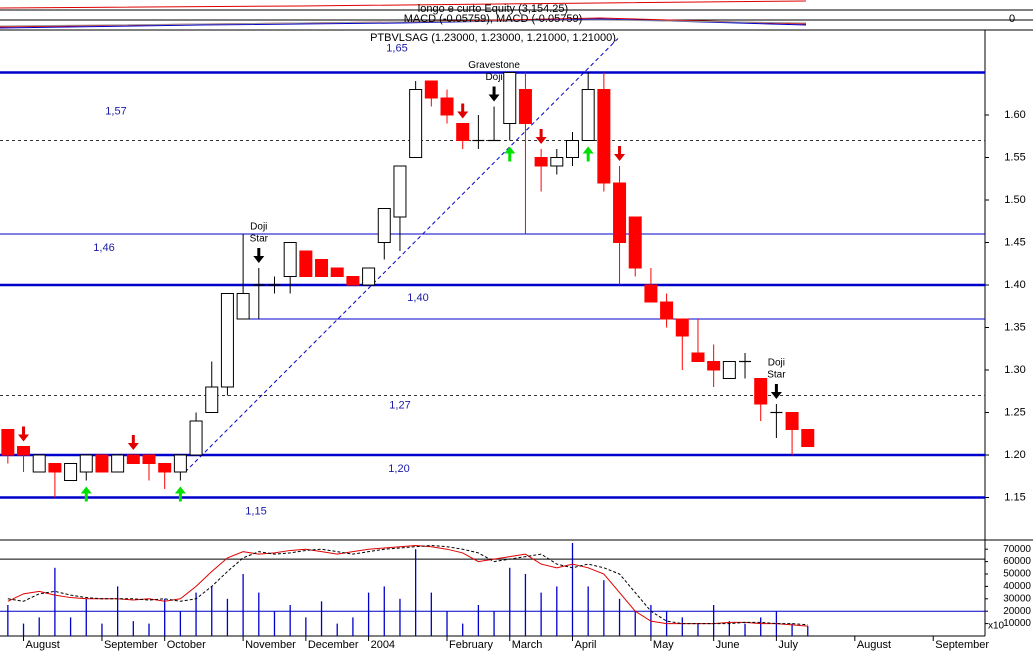 This screenshot has height=651, width=1033. What do you see at coordinates (115, 111) in the screenshot?
I see `level-label: 1,57` at bounding box center [115, 111].